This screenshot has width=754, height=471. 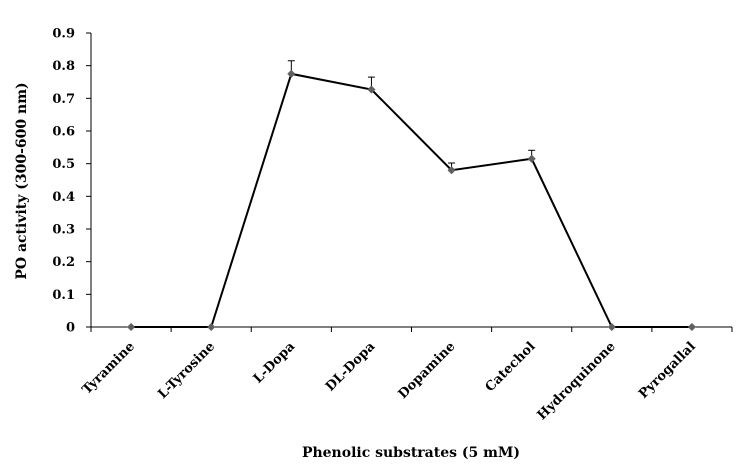 What do you see at coordinates (72, 181) in the screenshot?
I see `y-axis: 0 0.1 0.2 0.3 0.4 0.5 0.6 0.7 0.8 0.9` at bounding box center [72, 181].